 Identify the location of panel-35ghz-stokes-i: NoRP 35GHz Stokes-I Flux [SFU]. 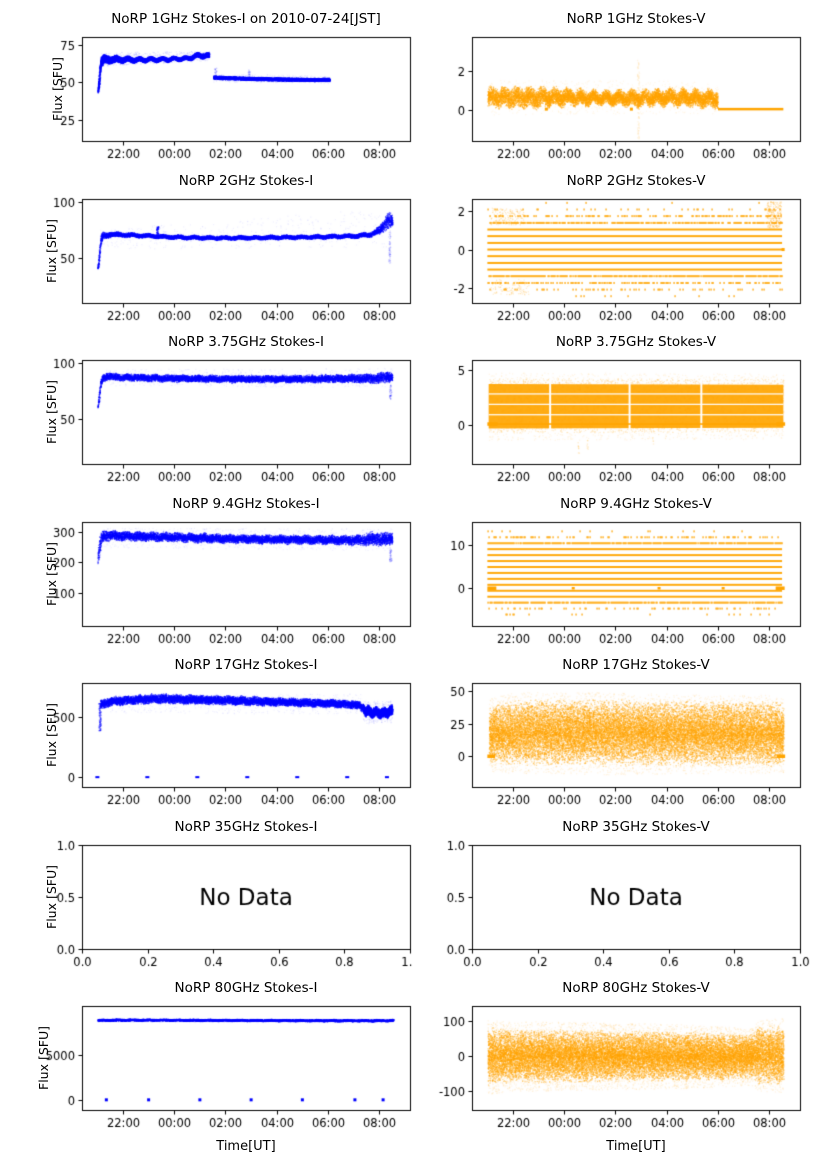
(206, 889).